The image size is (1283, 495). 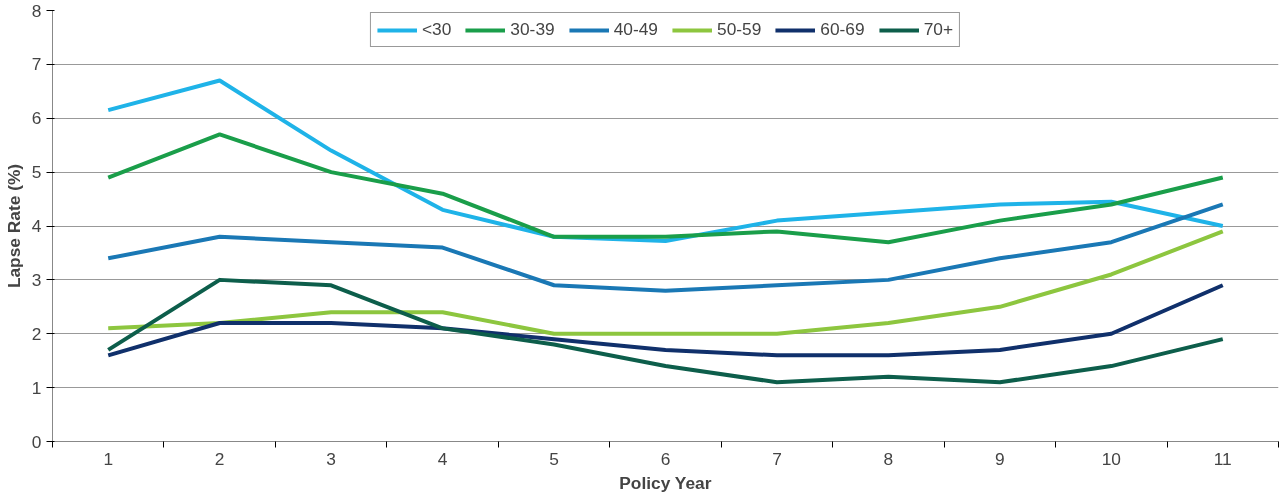 What do you see at coordinates (331, 458) in the screenshot?
I see `x-tick-label: 3` at bounding box center [331, 458].